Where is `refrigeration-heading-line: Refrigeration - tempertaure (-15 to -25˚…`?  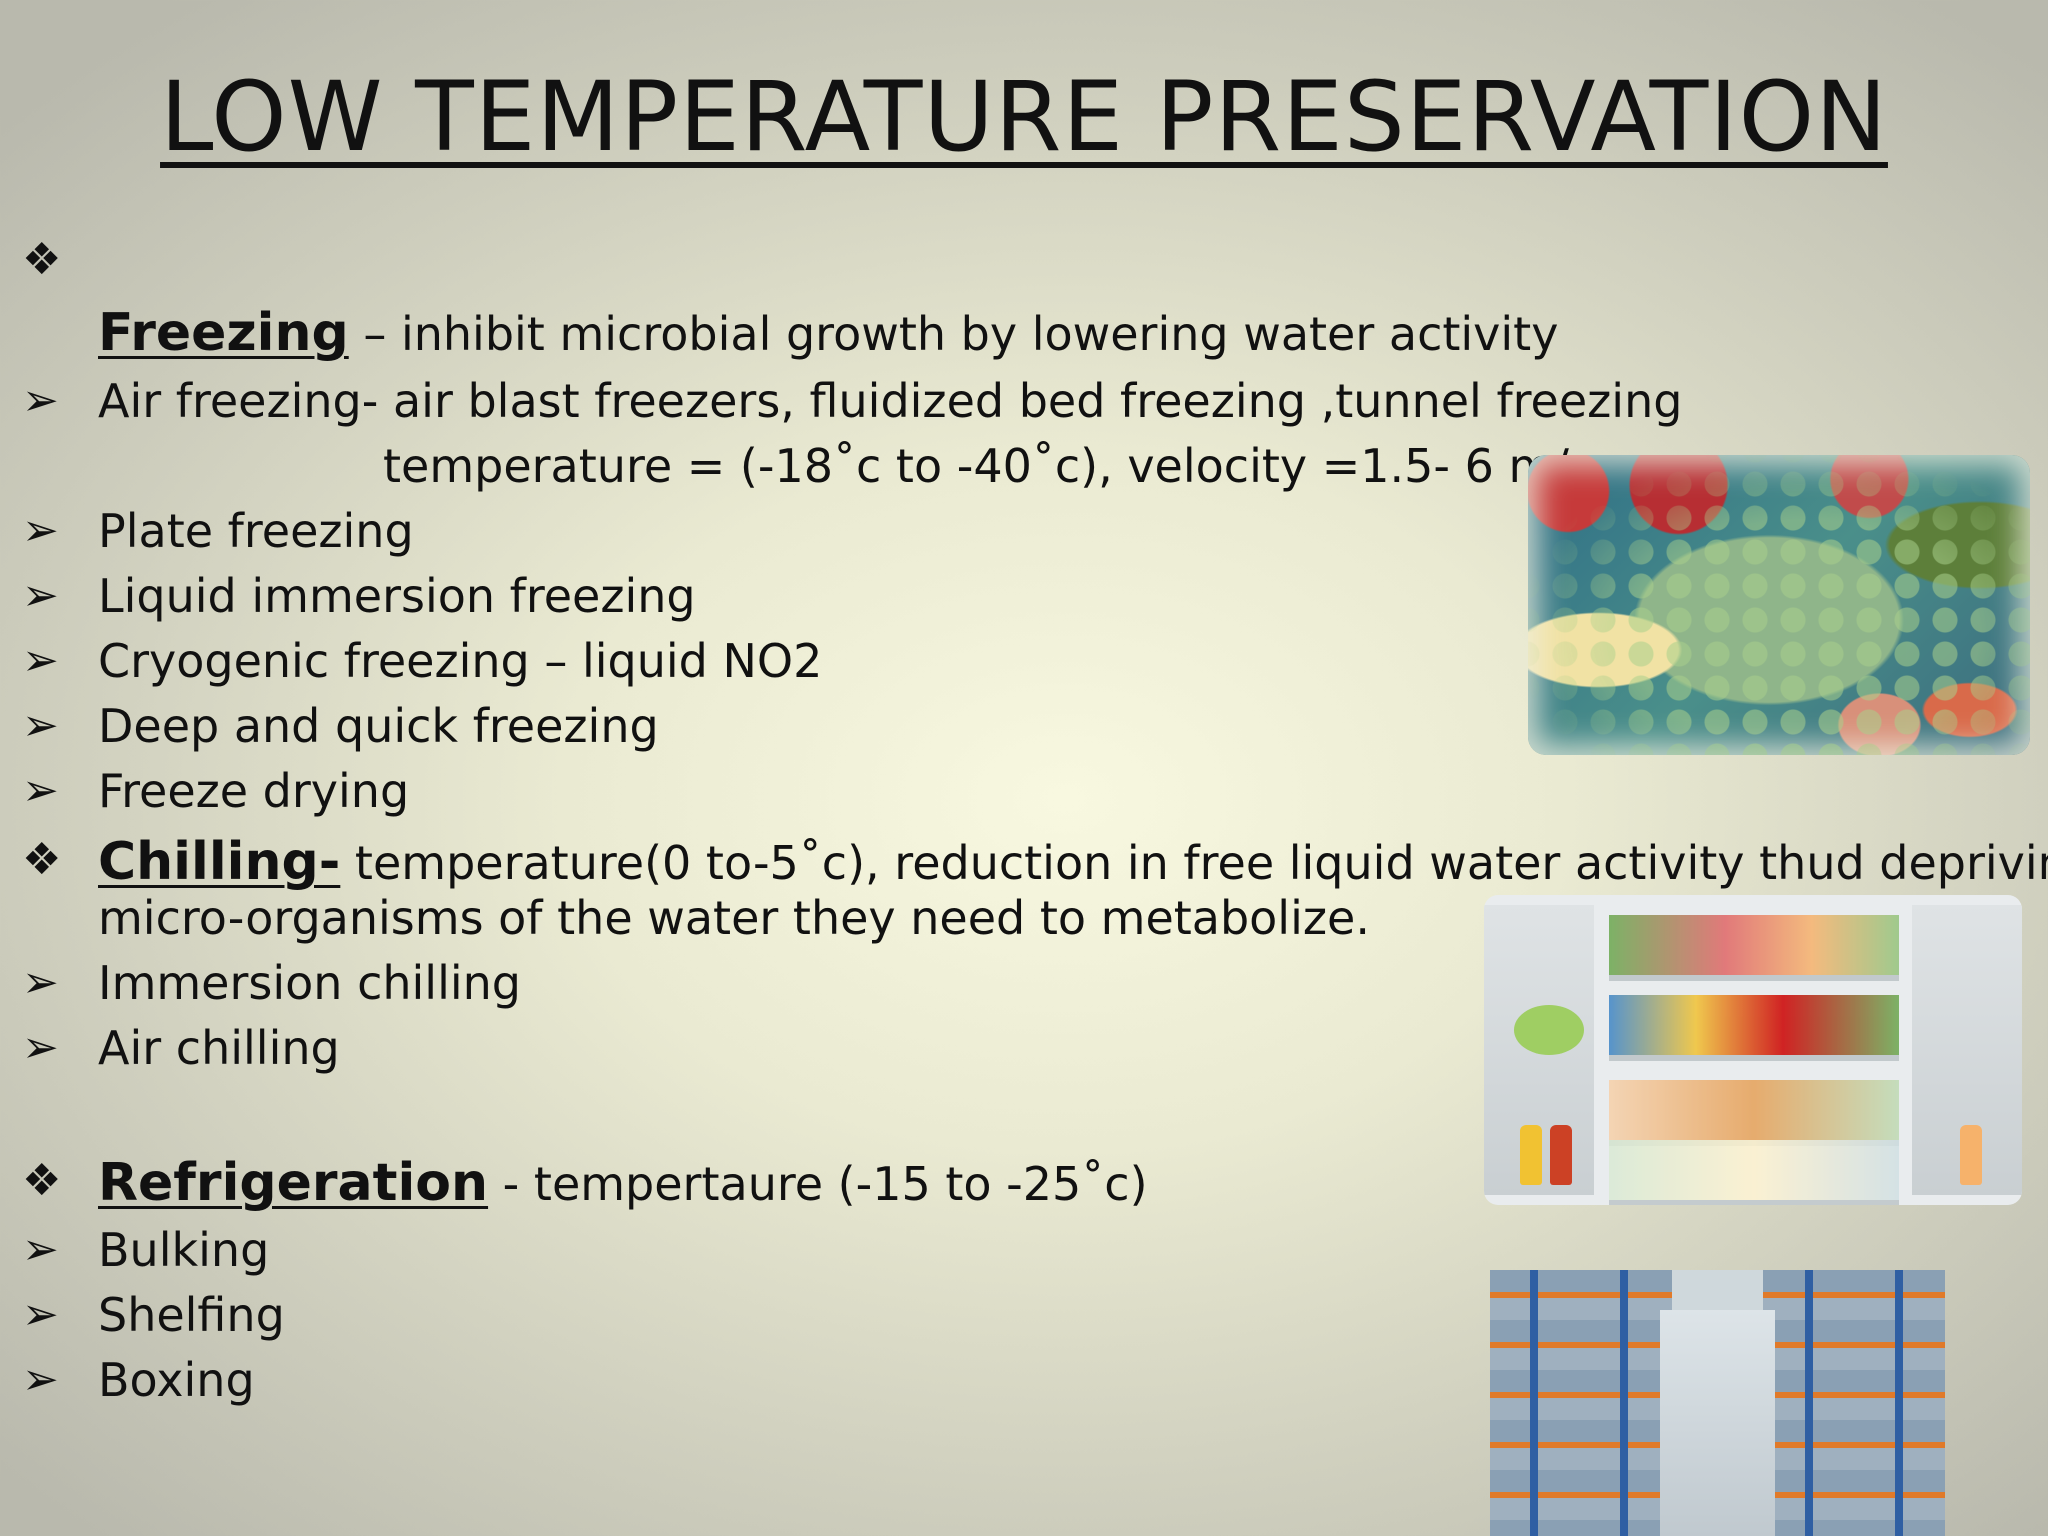
refrigeration-heading-line: Refrigeration - tempertaure (-15 to -25˚… is located at coordinates (623, 1183).